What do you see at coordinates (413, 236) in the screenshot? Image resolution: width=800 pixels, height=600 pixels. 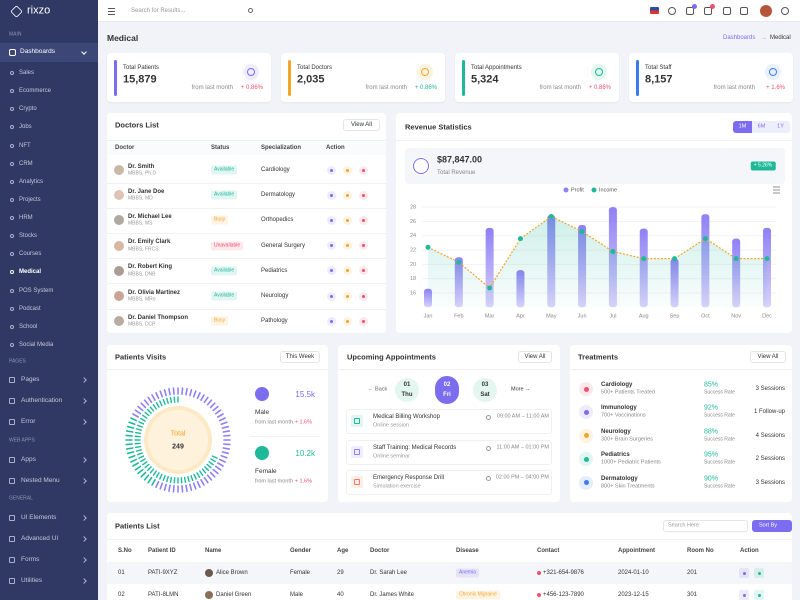 I see `y-tick-label: 24` at bounding box center [413, 236].